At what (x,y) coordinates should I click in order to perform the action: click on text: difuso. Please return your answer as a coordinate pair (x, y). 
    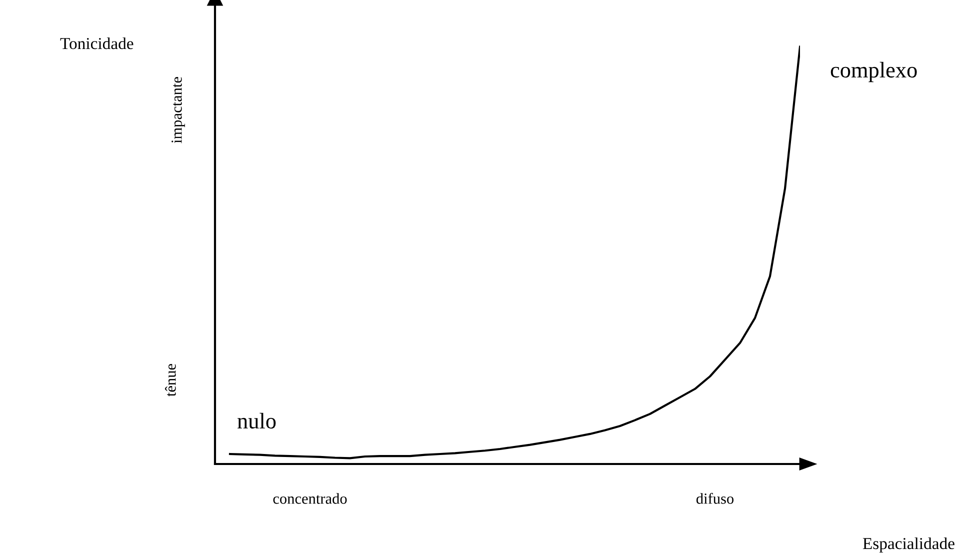
    Looking at the image, I should click on (715, 498).